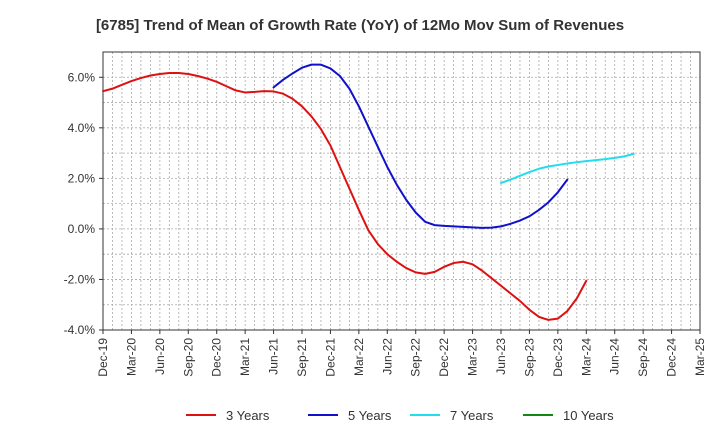  I want to click on x-tick-label: Sep-22, so click(416, 357).